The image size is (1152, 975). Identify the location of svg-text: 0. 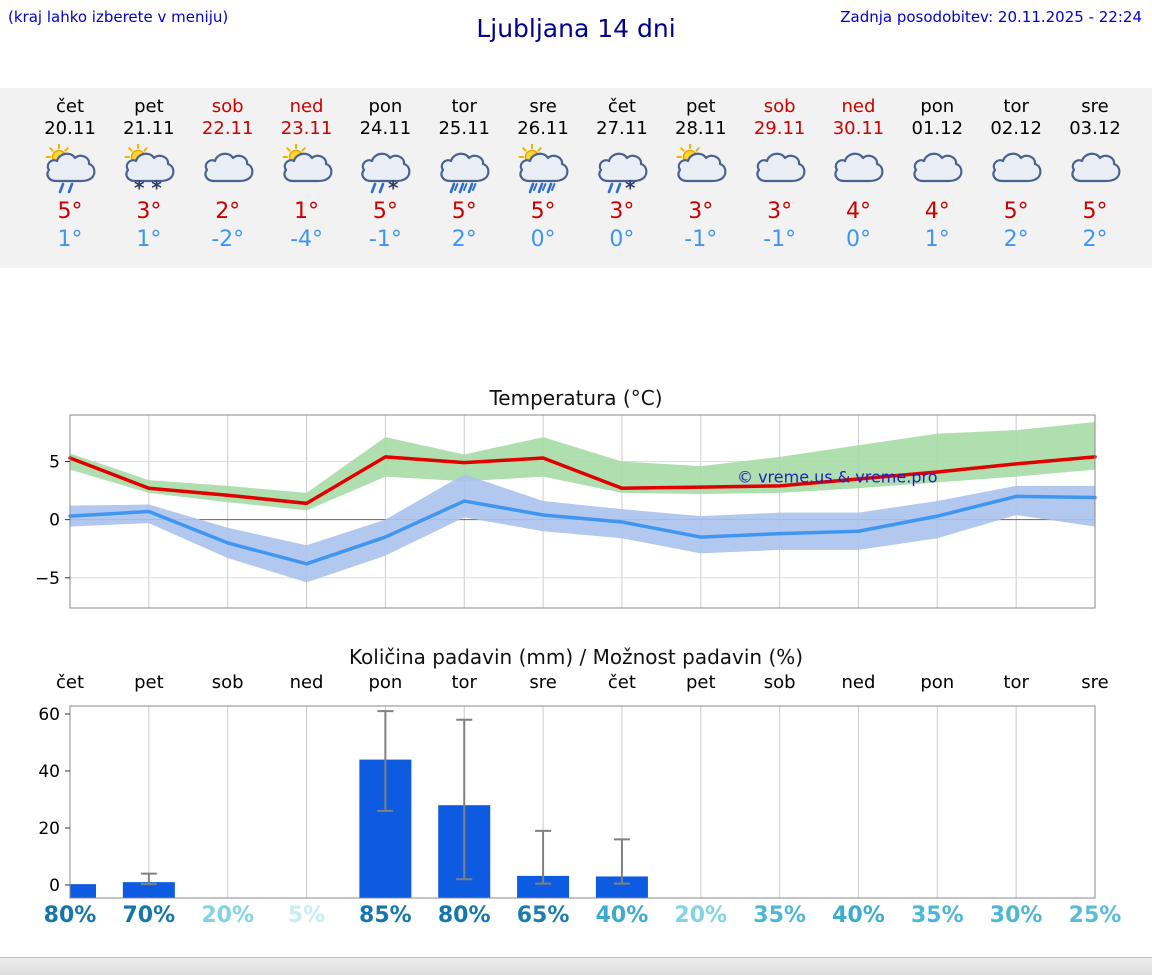
(54, 521).